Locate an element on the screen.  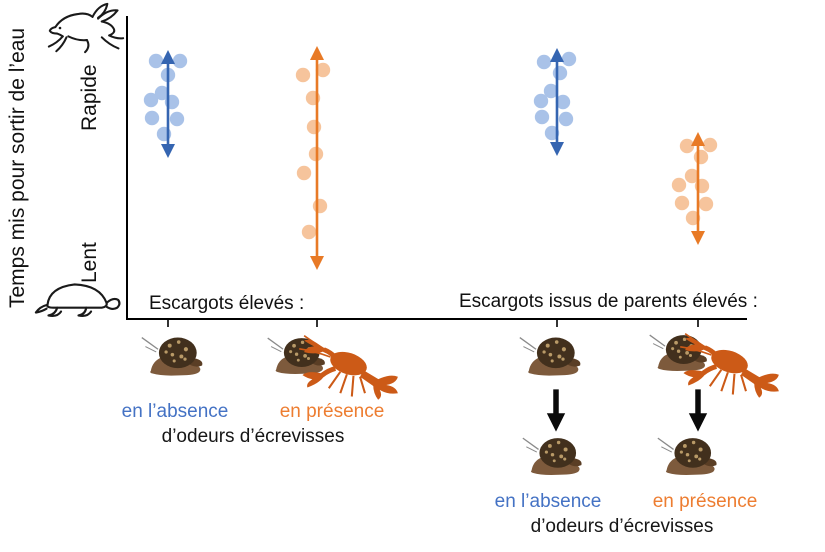
down-arrow-icon-presence is located at coordinates (698, 410).